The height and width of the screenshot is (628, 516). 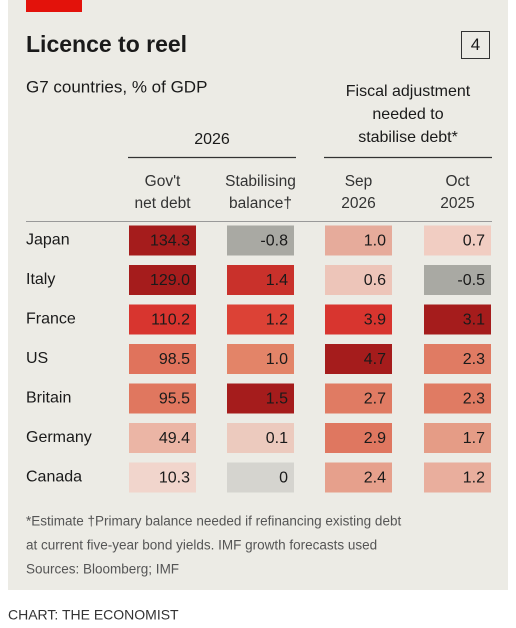 What do you see at coordinates (283, 478) in the screenshot?
I see `cell-value: 0` at bounding box center [283, 478].